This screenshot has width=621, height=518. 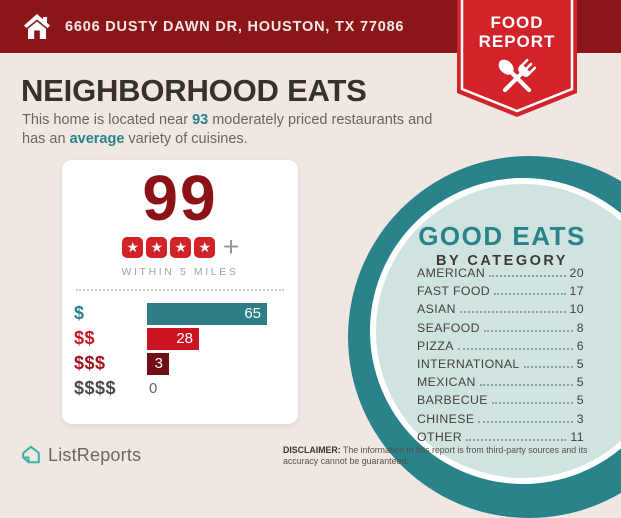 What do you see at coordinates (186, 138) in the screenshot?
I see `subtitle-post: variety of cuisines.` at bounding box center [186, 138].